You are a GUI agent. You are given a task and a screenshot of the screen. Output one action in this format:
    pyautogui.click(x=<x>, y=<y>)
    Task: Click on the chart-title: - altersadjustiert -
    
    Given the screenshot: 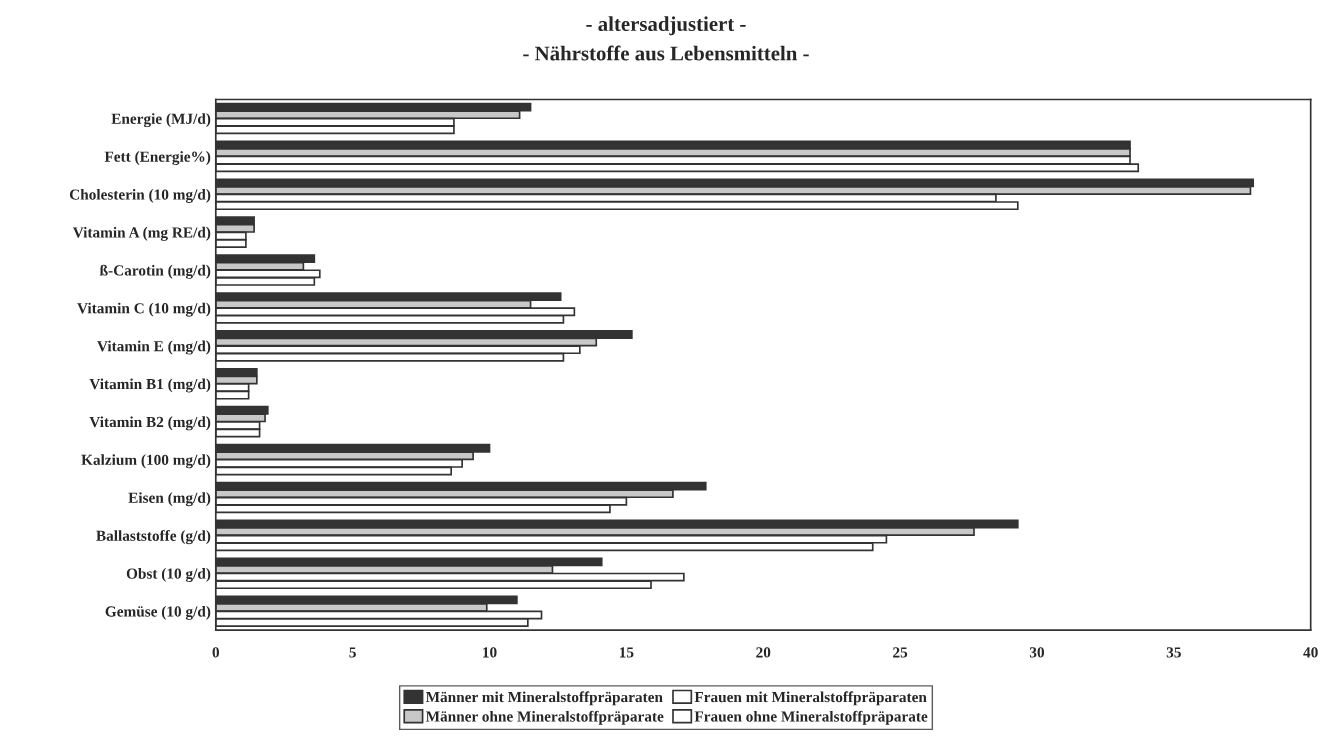 What is the action you would take?
    pyautogui.click(x=666, y=26)
    